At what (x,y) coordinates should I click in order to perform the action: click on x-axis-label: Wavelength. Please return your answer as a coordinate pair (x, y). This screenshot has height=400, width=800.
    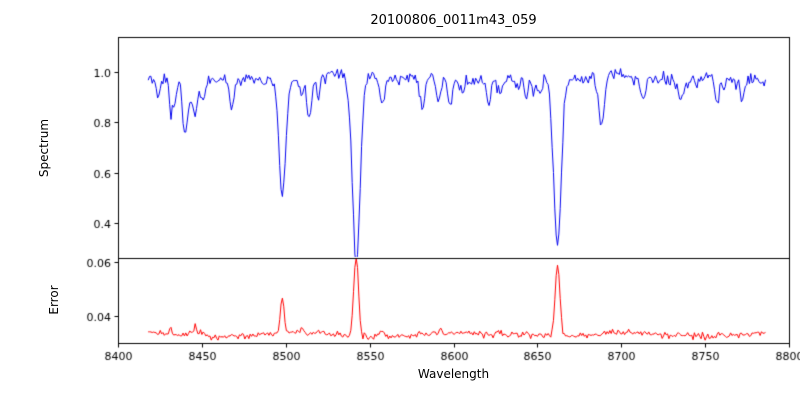
    Looking at the image, I should click on (453, 374).